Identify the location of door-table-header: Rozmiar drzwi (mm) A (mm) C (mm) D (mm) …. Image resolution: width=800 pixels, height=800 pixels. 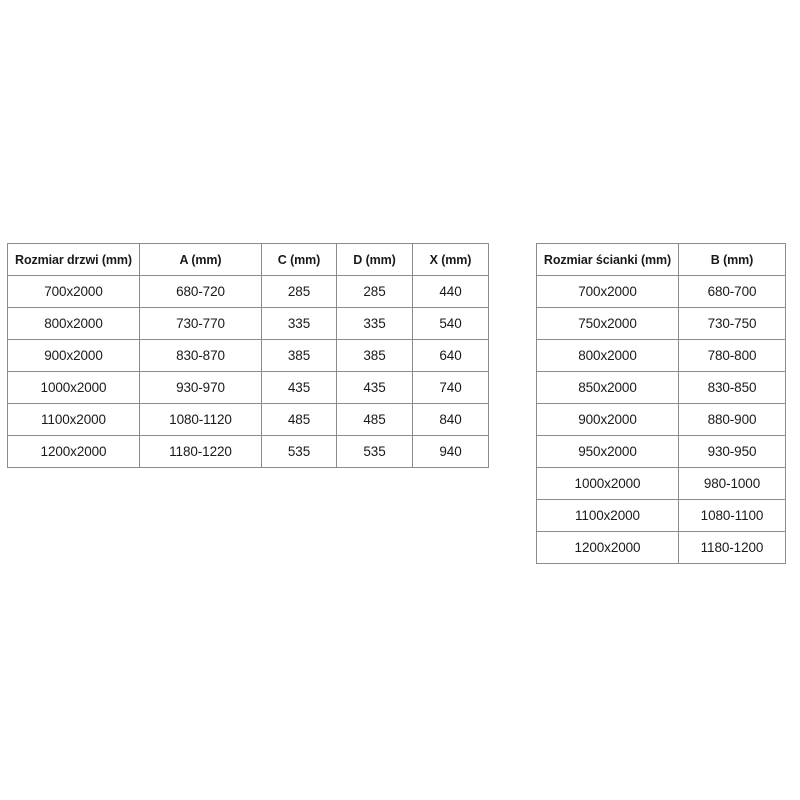
(248, 259).